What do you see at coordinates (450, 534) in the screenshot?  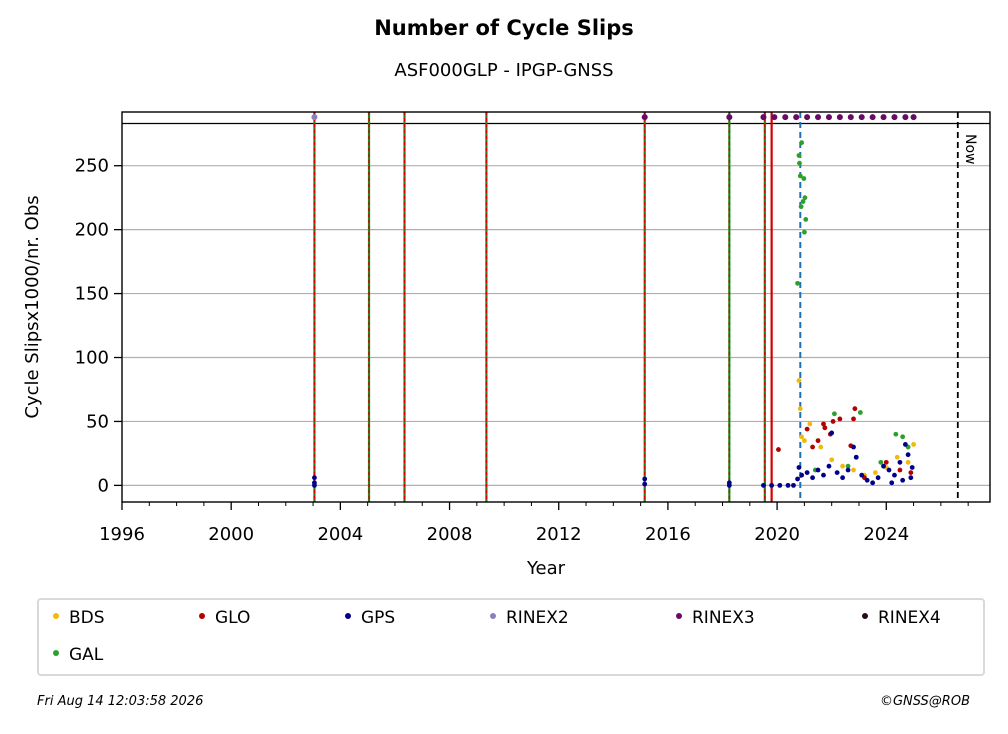 I see `x-tick-label: 2008` at bounding box center [450, 534].